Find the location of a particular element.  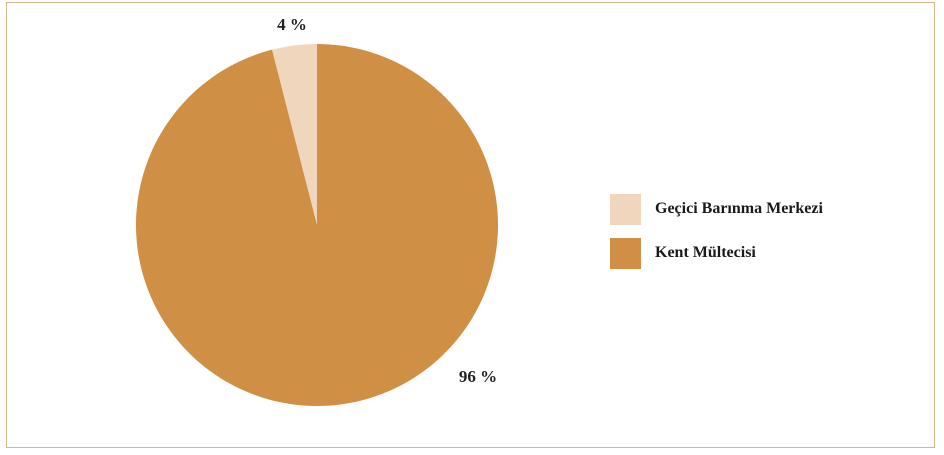

data-label-gecici-barinma-merkezi: 4 % is located at coordinates (292, 24).